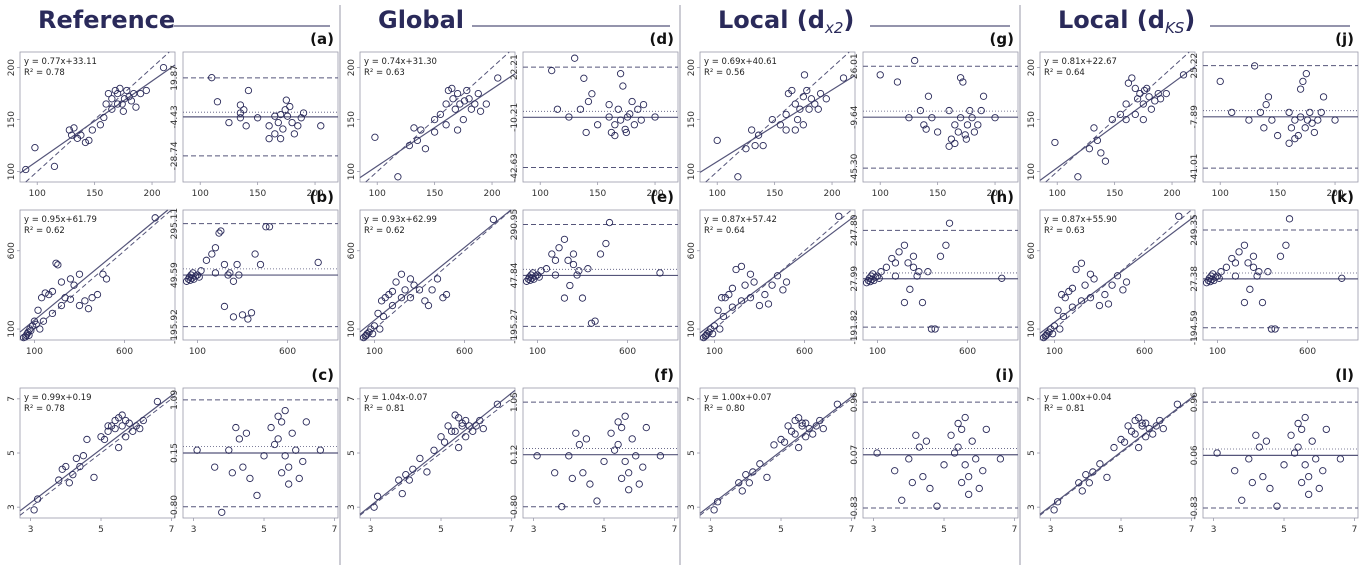  Describe the element at coordinates (12, 453) in the screenshot. I see `y-tick-label: 5` at that location.